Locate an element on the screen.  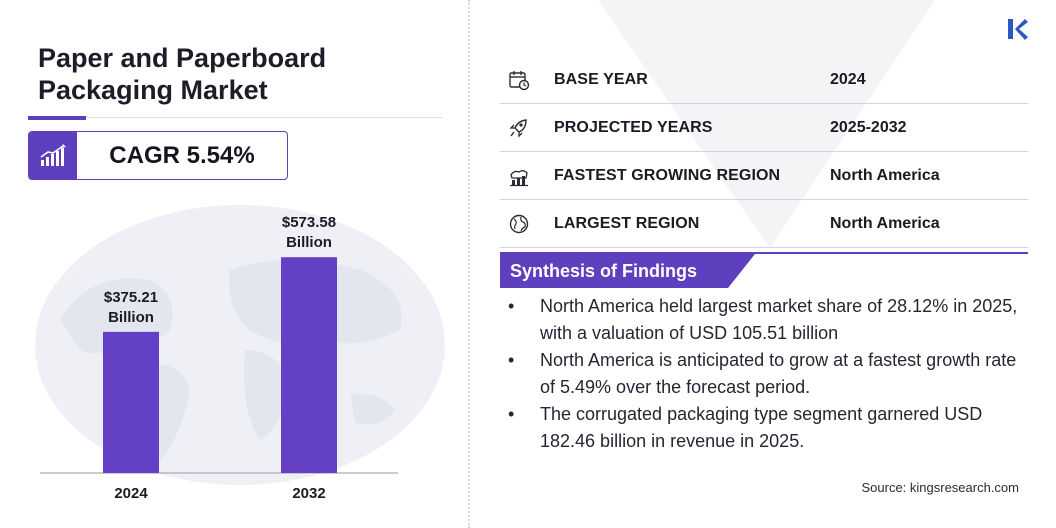
x-tick-label: 2032 is located at coordinates (308, 493).